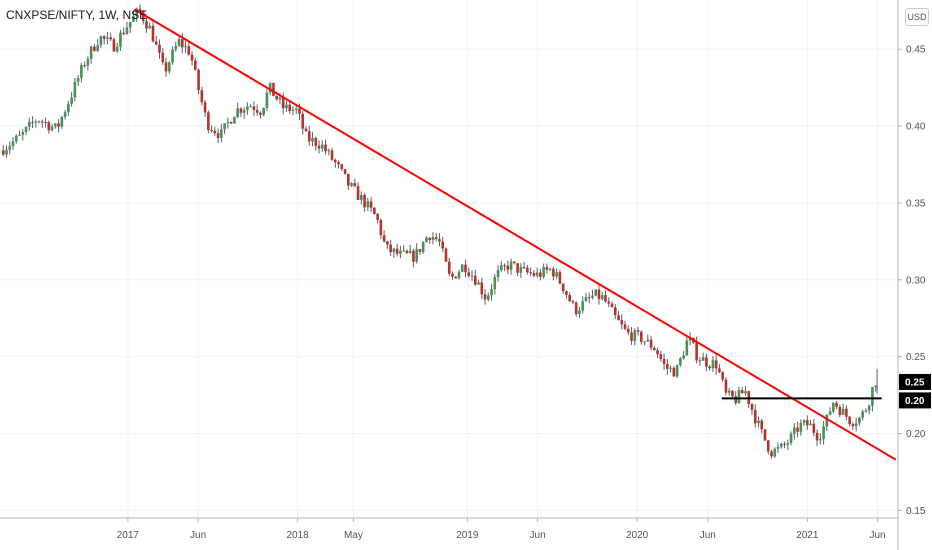 This screenshot has width=932, height=550. I want to click on time-axis: 2017 Jun 2018 May 2019 Jun 2020 Jun 2021 Jun, so click(449, 529).